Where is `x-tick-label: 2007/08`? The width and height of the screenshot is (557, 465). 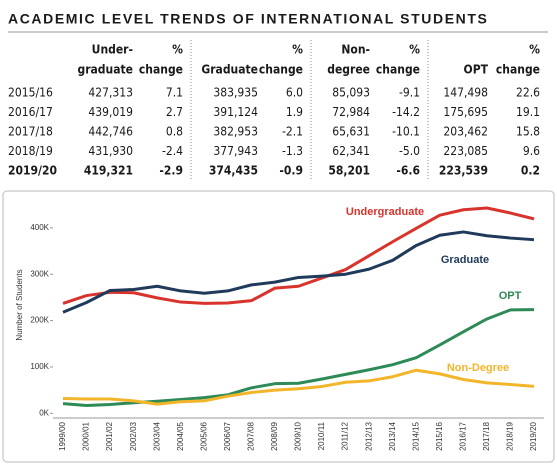 x-tick-label: 2007/08 is located at coordinates (251, 435).